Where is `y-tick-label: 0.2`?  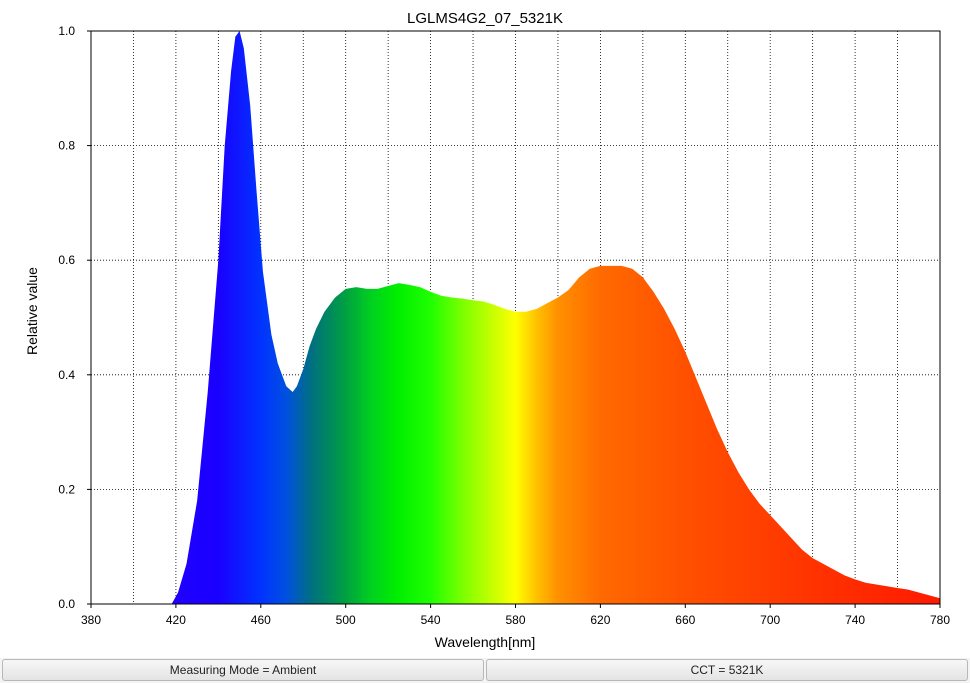
y-tick-label: 0.2 is located at coordinates (66, 489).